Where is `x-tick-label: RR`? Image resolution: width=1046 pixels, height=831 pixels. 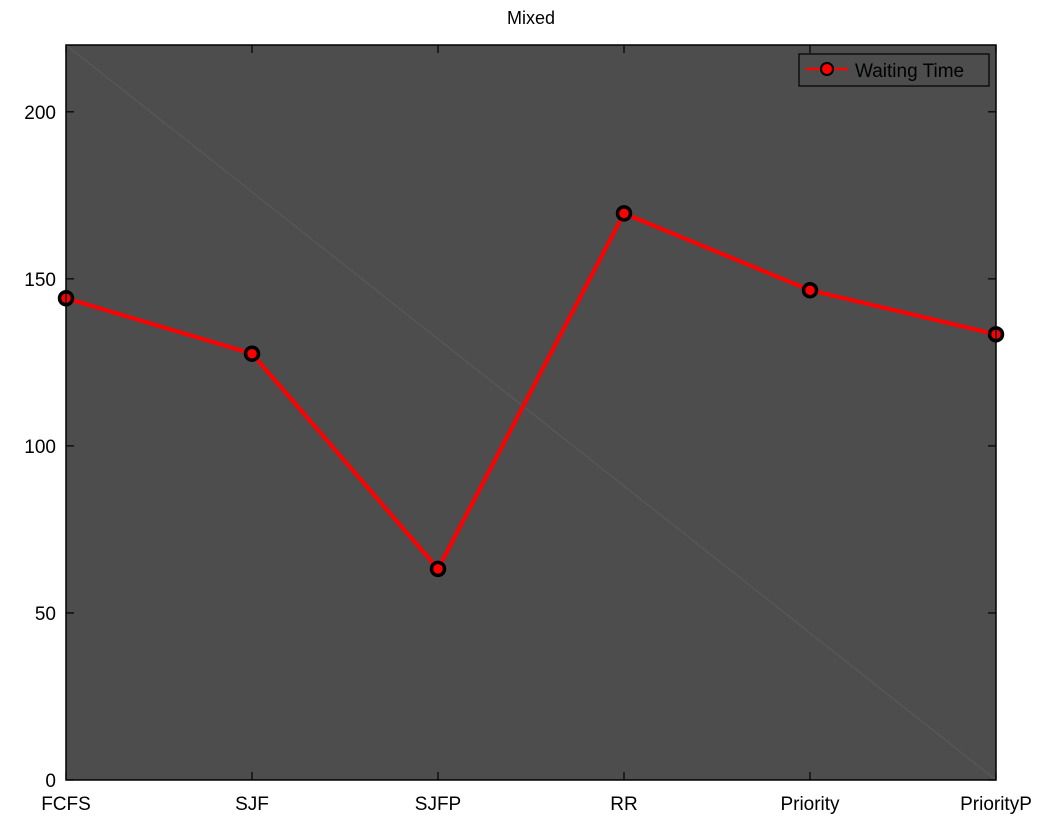
x-tick-label: RR is located at coordinates (623, 804).